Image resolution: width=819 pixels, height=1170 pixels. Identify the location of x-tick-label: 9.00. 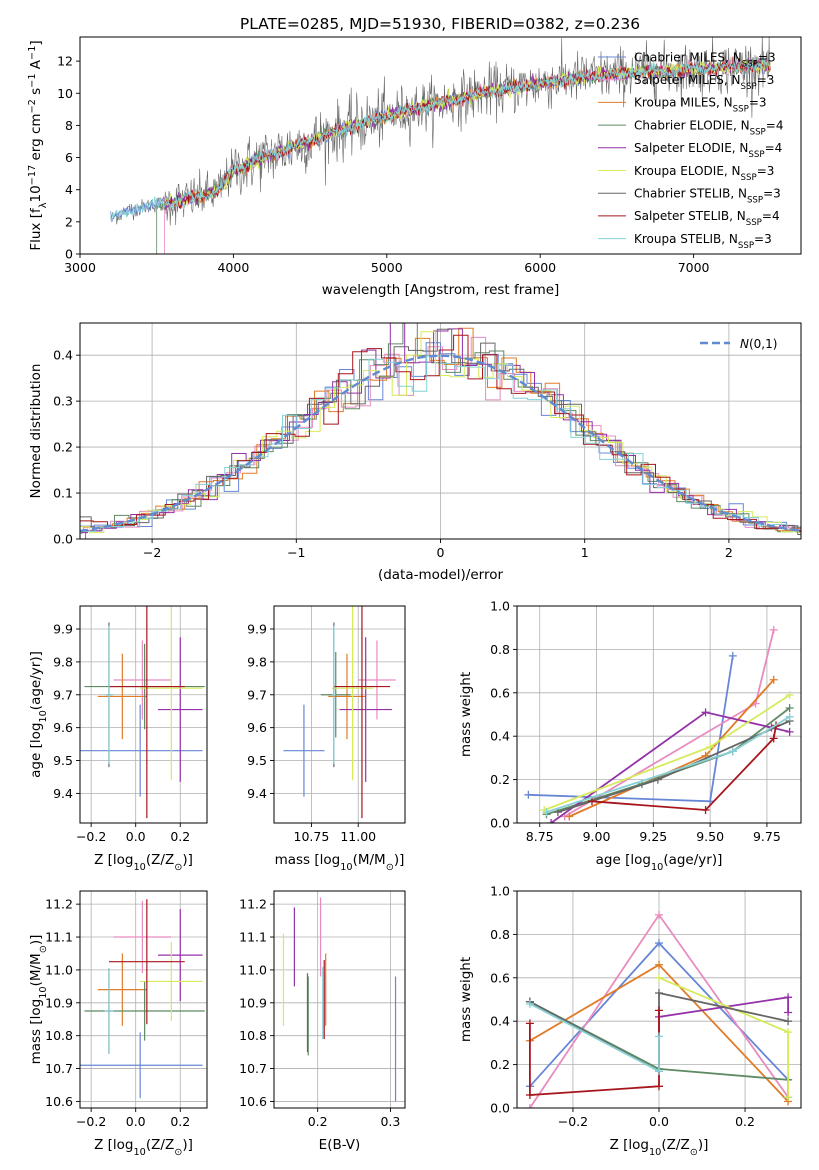
(597, 836).